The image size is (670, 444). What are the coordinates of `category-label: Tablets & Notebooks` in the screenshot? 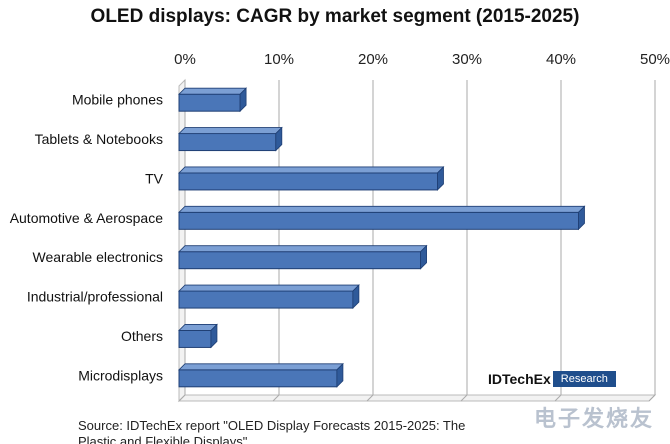 It's located at (99, 139).